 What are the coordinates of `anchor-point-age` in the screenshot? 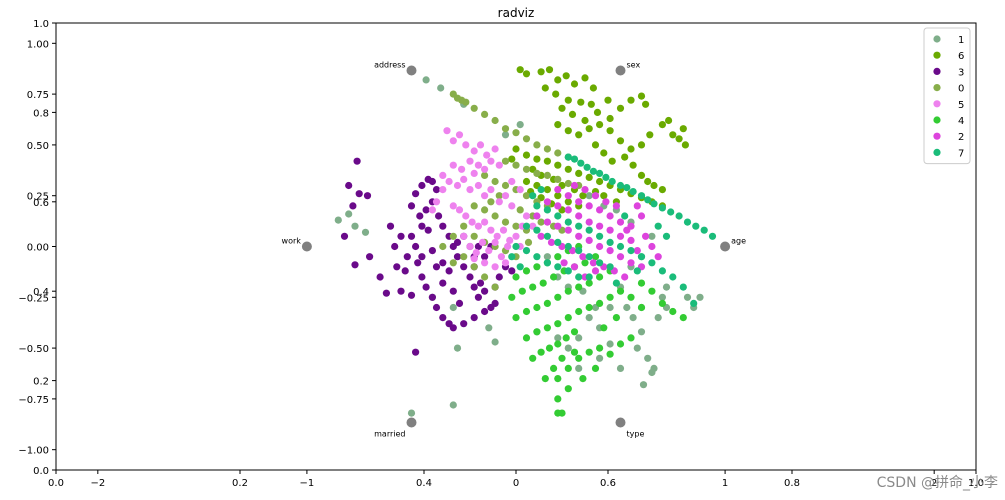 It's located at (725, 246).